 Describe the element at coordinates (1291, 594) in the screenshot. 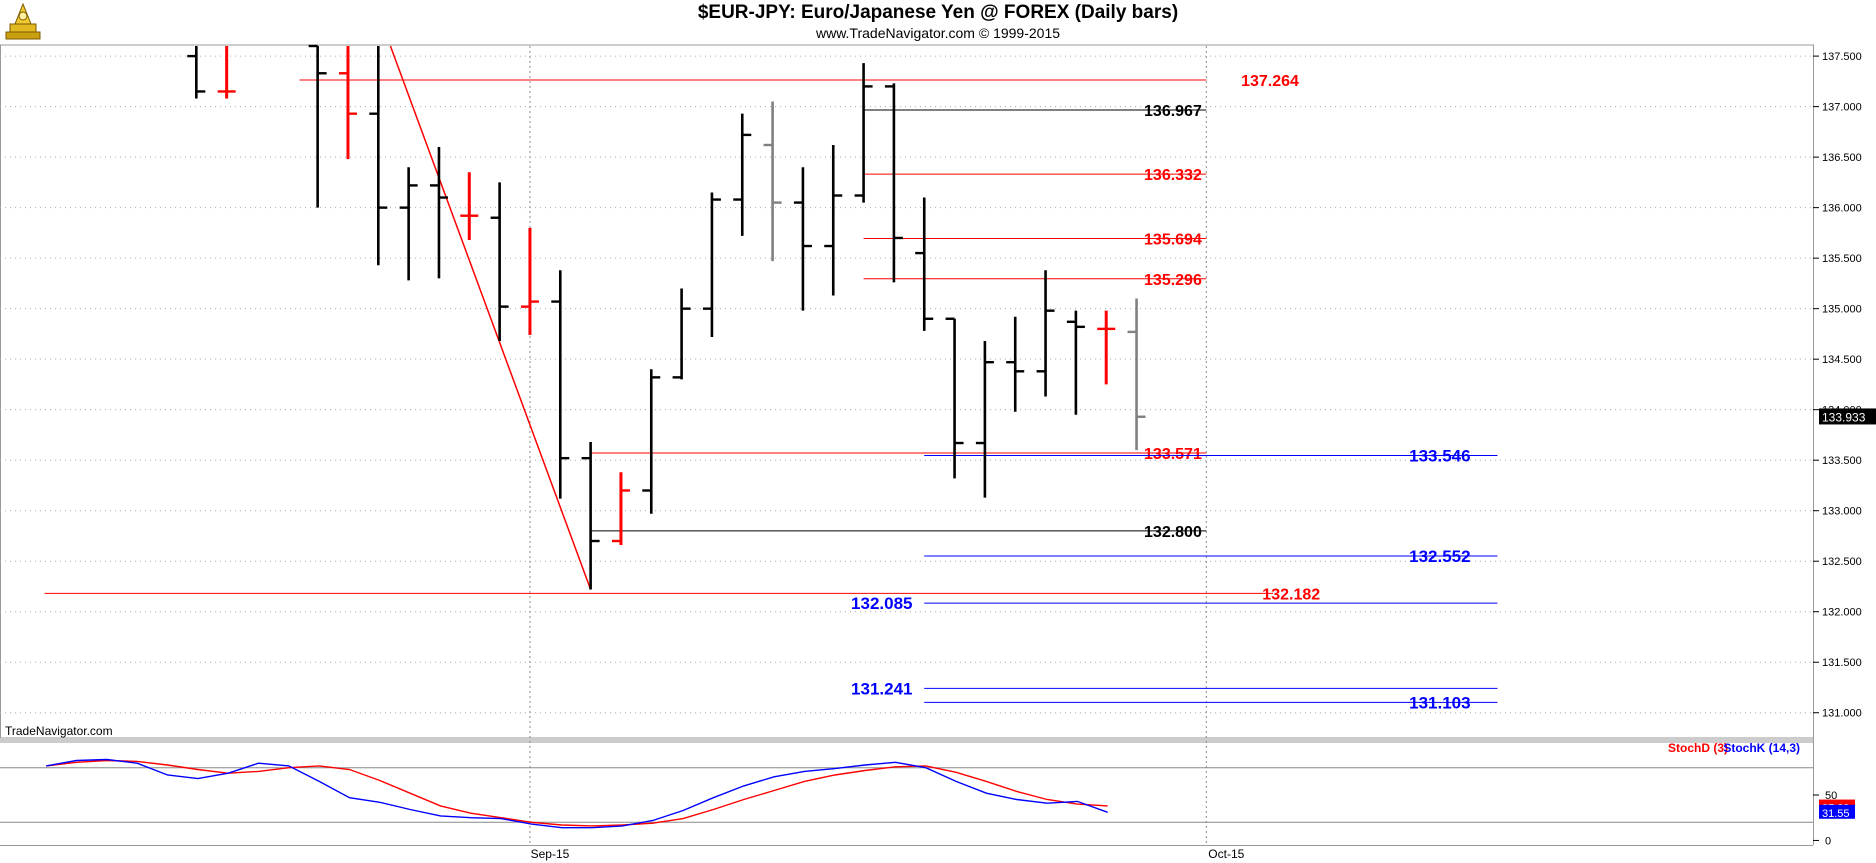

I see `level-label: 132.182` at that location.